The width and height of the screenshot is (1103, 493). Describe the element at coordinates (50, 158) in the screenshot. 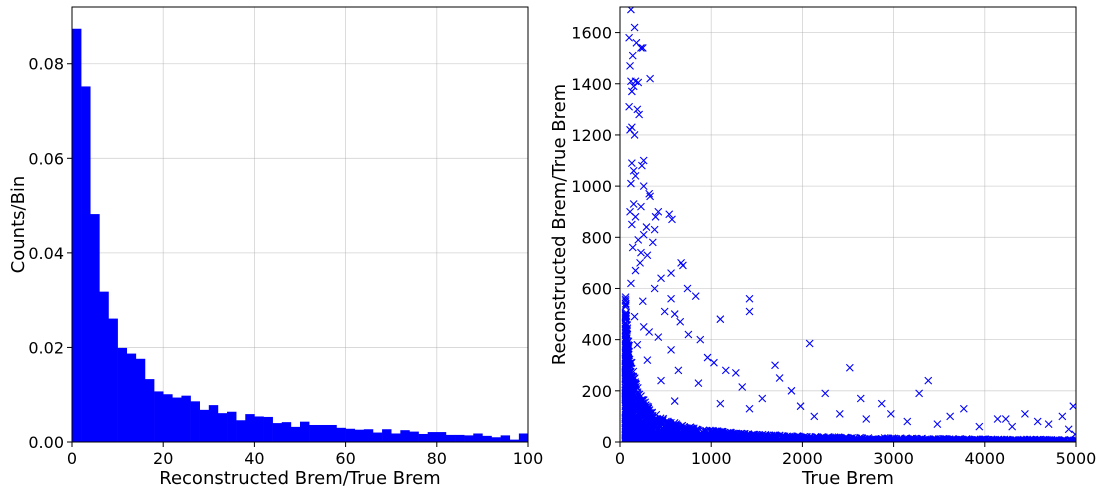

I see `y-tick: 0.06` at that location.